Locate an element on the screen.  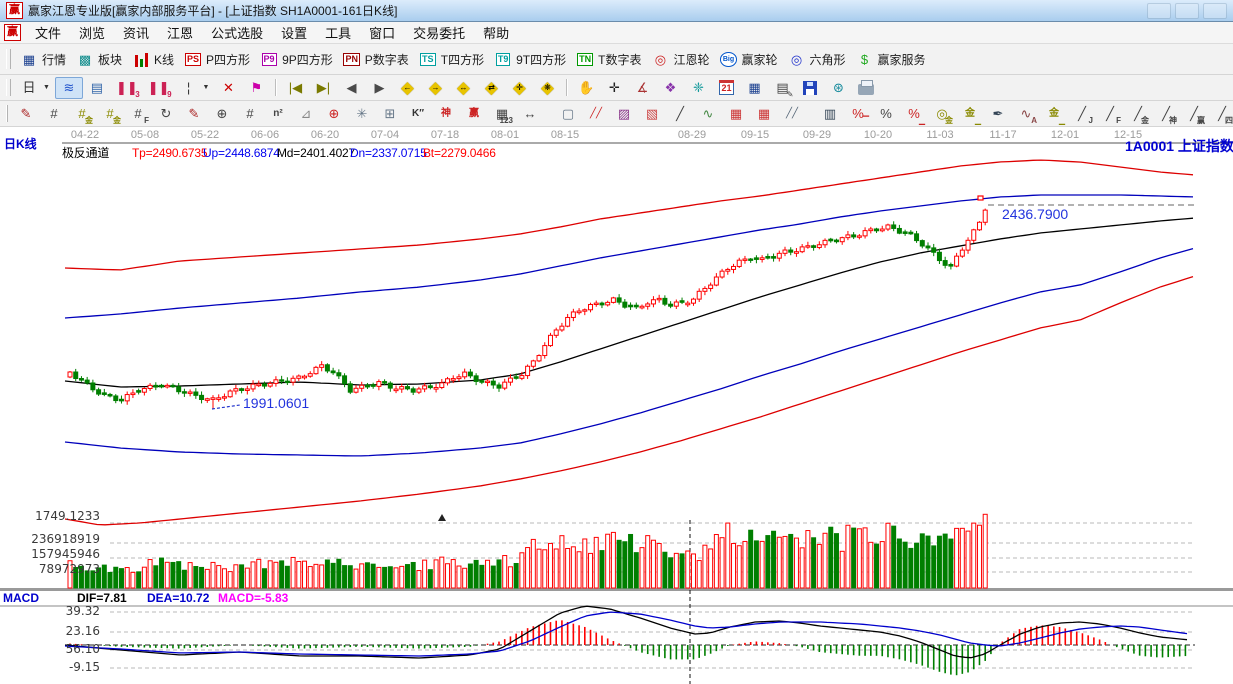
quotes-button: ▦ 行情 is located at coordinates (43, 59).